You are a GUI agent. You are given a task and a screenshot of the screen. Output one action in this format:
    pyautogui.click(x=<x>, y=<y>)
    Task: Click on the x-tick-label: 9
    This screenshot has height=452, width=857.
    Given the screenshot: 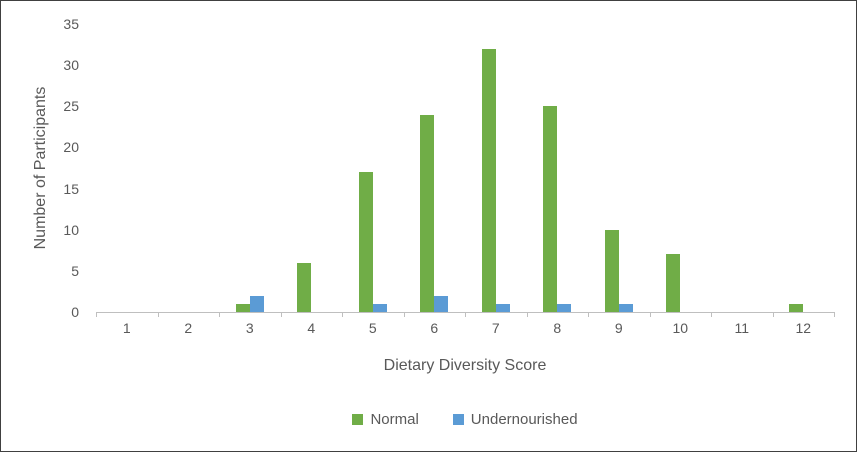 What is the action you would take?
    pyautogui.click(x=618, y=328)
    